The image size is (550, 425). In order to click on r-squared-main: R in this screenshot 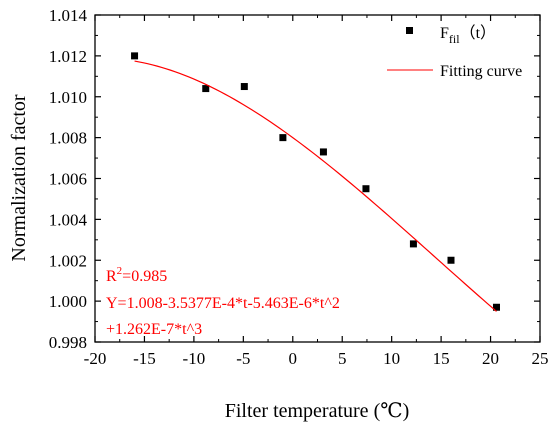, I will do `click(111, 276)`.